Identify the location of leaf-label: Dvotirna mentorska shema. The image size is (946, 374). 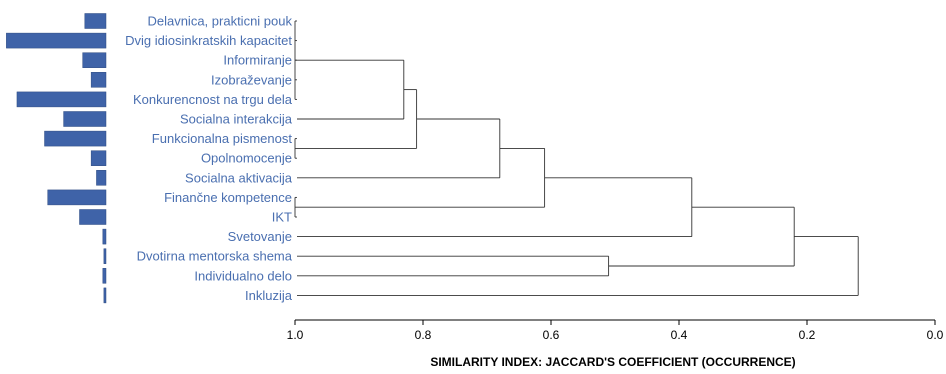
(215, 256).